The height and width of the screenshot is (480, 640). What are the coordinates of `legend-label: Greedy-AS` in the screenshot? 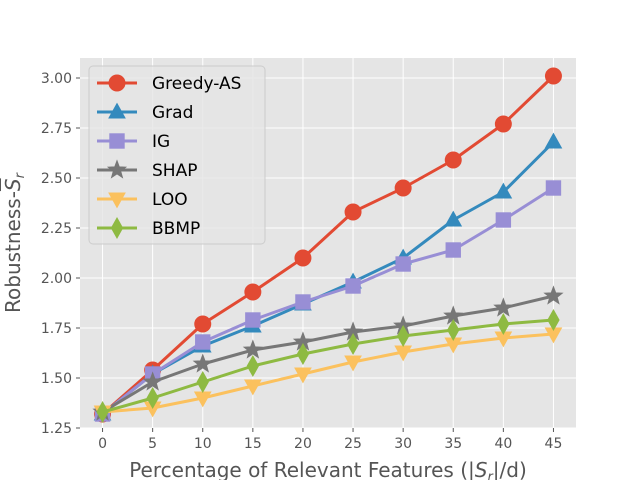 It's located at (196, 84).